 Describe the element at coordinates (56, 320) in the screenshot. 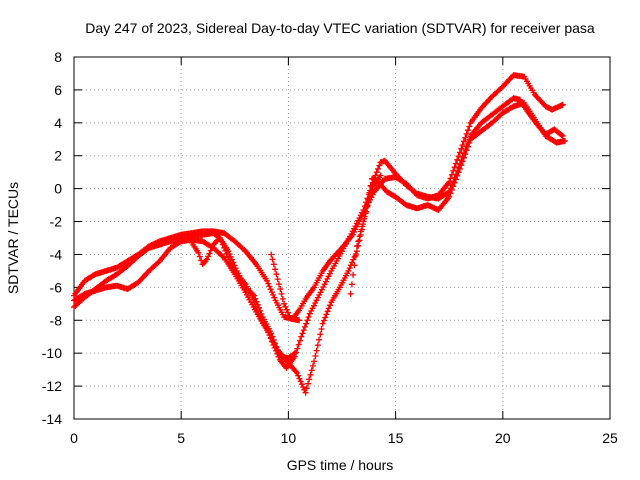

I see `y-tick-label: -8` at that location.